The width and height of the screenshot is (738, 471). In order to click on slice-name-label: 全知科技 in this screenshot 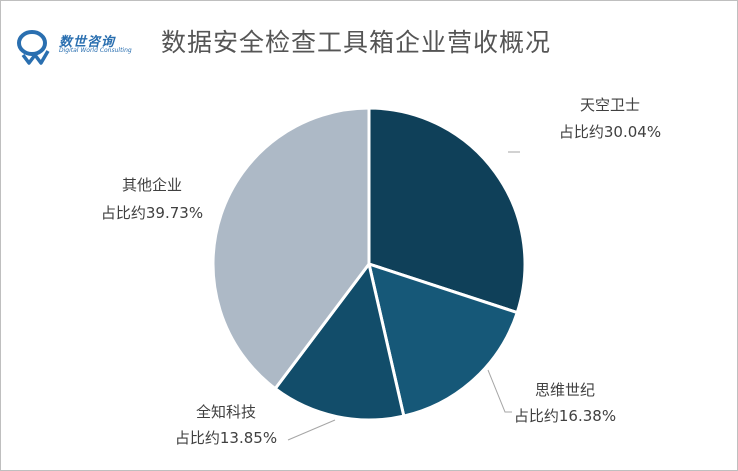, I will do `click(226, 412)`.